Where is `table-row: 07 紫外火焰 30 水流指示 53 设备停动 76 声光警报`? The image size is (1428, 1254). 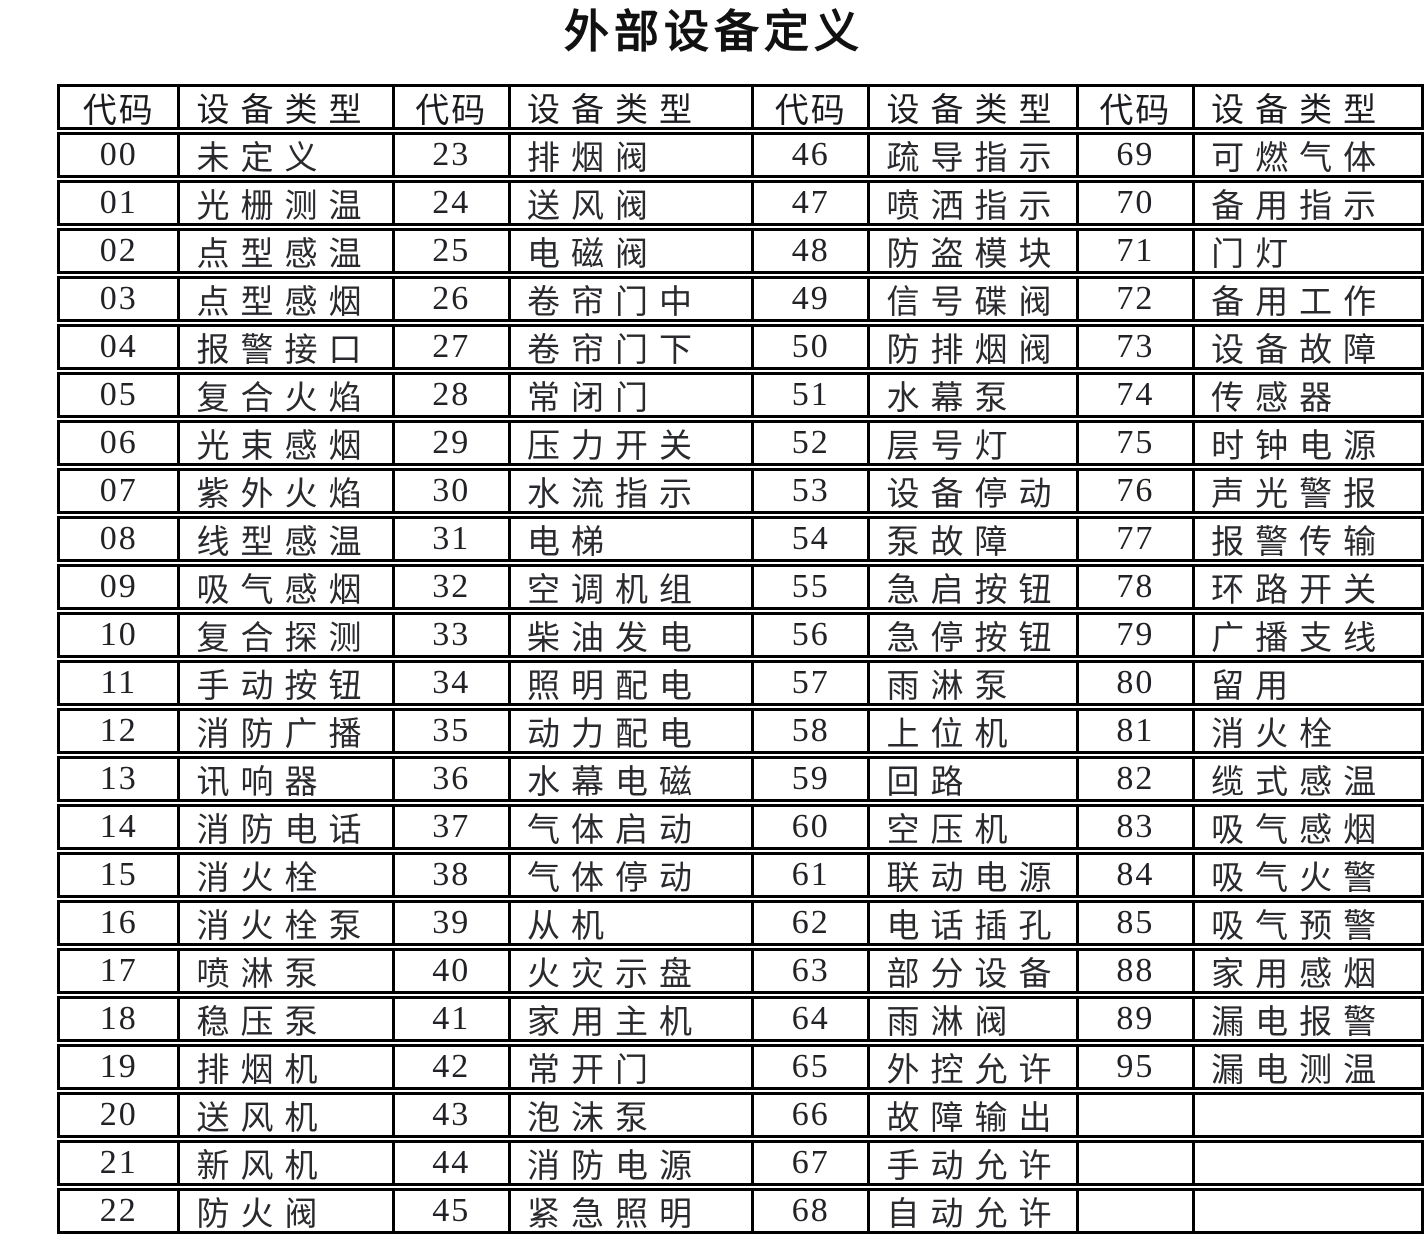 table-row: 07 紫外火焰 30 水流指示 53 设备停动 76 声光警报 is located at coordinates (740, 491).